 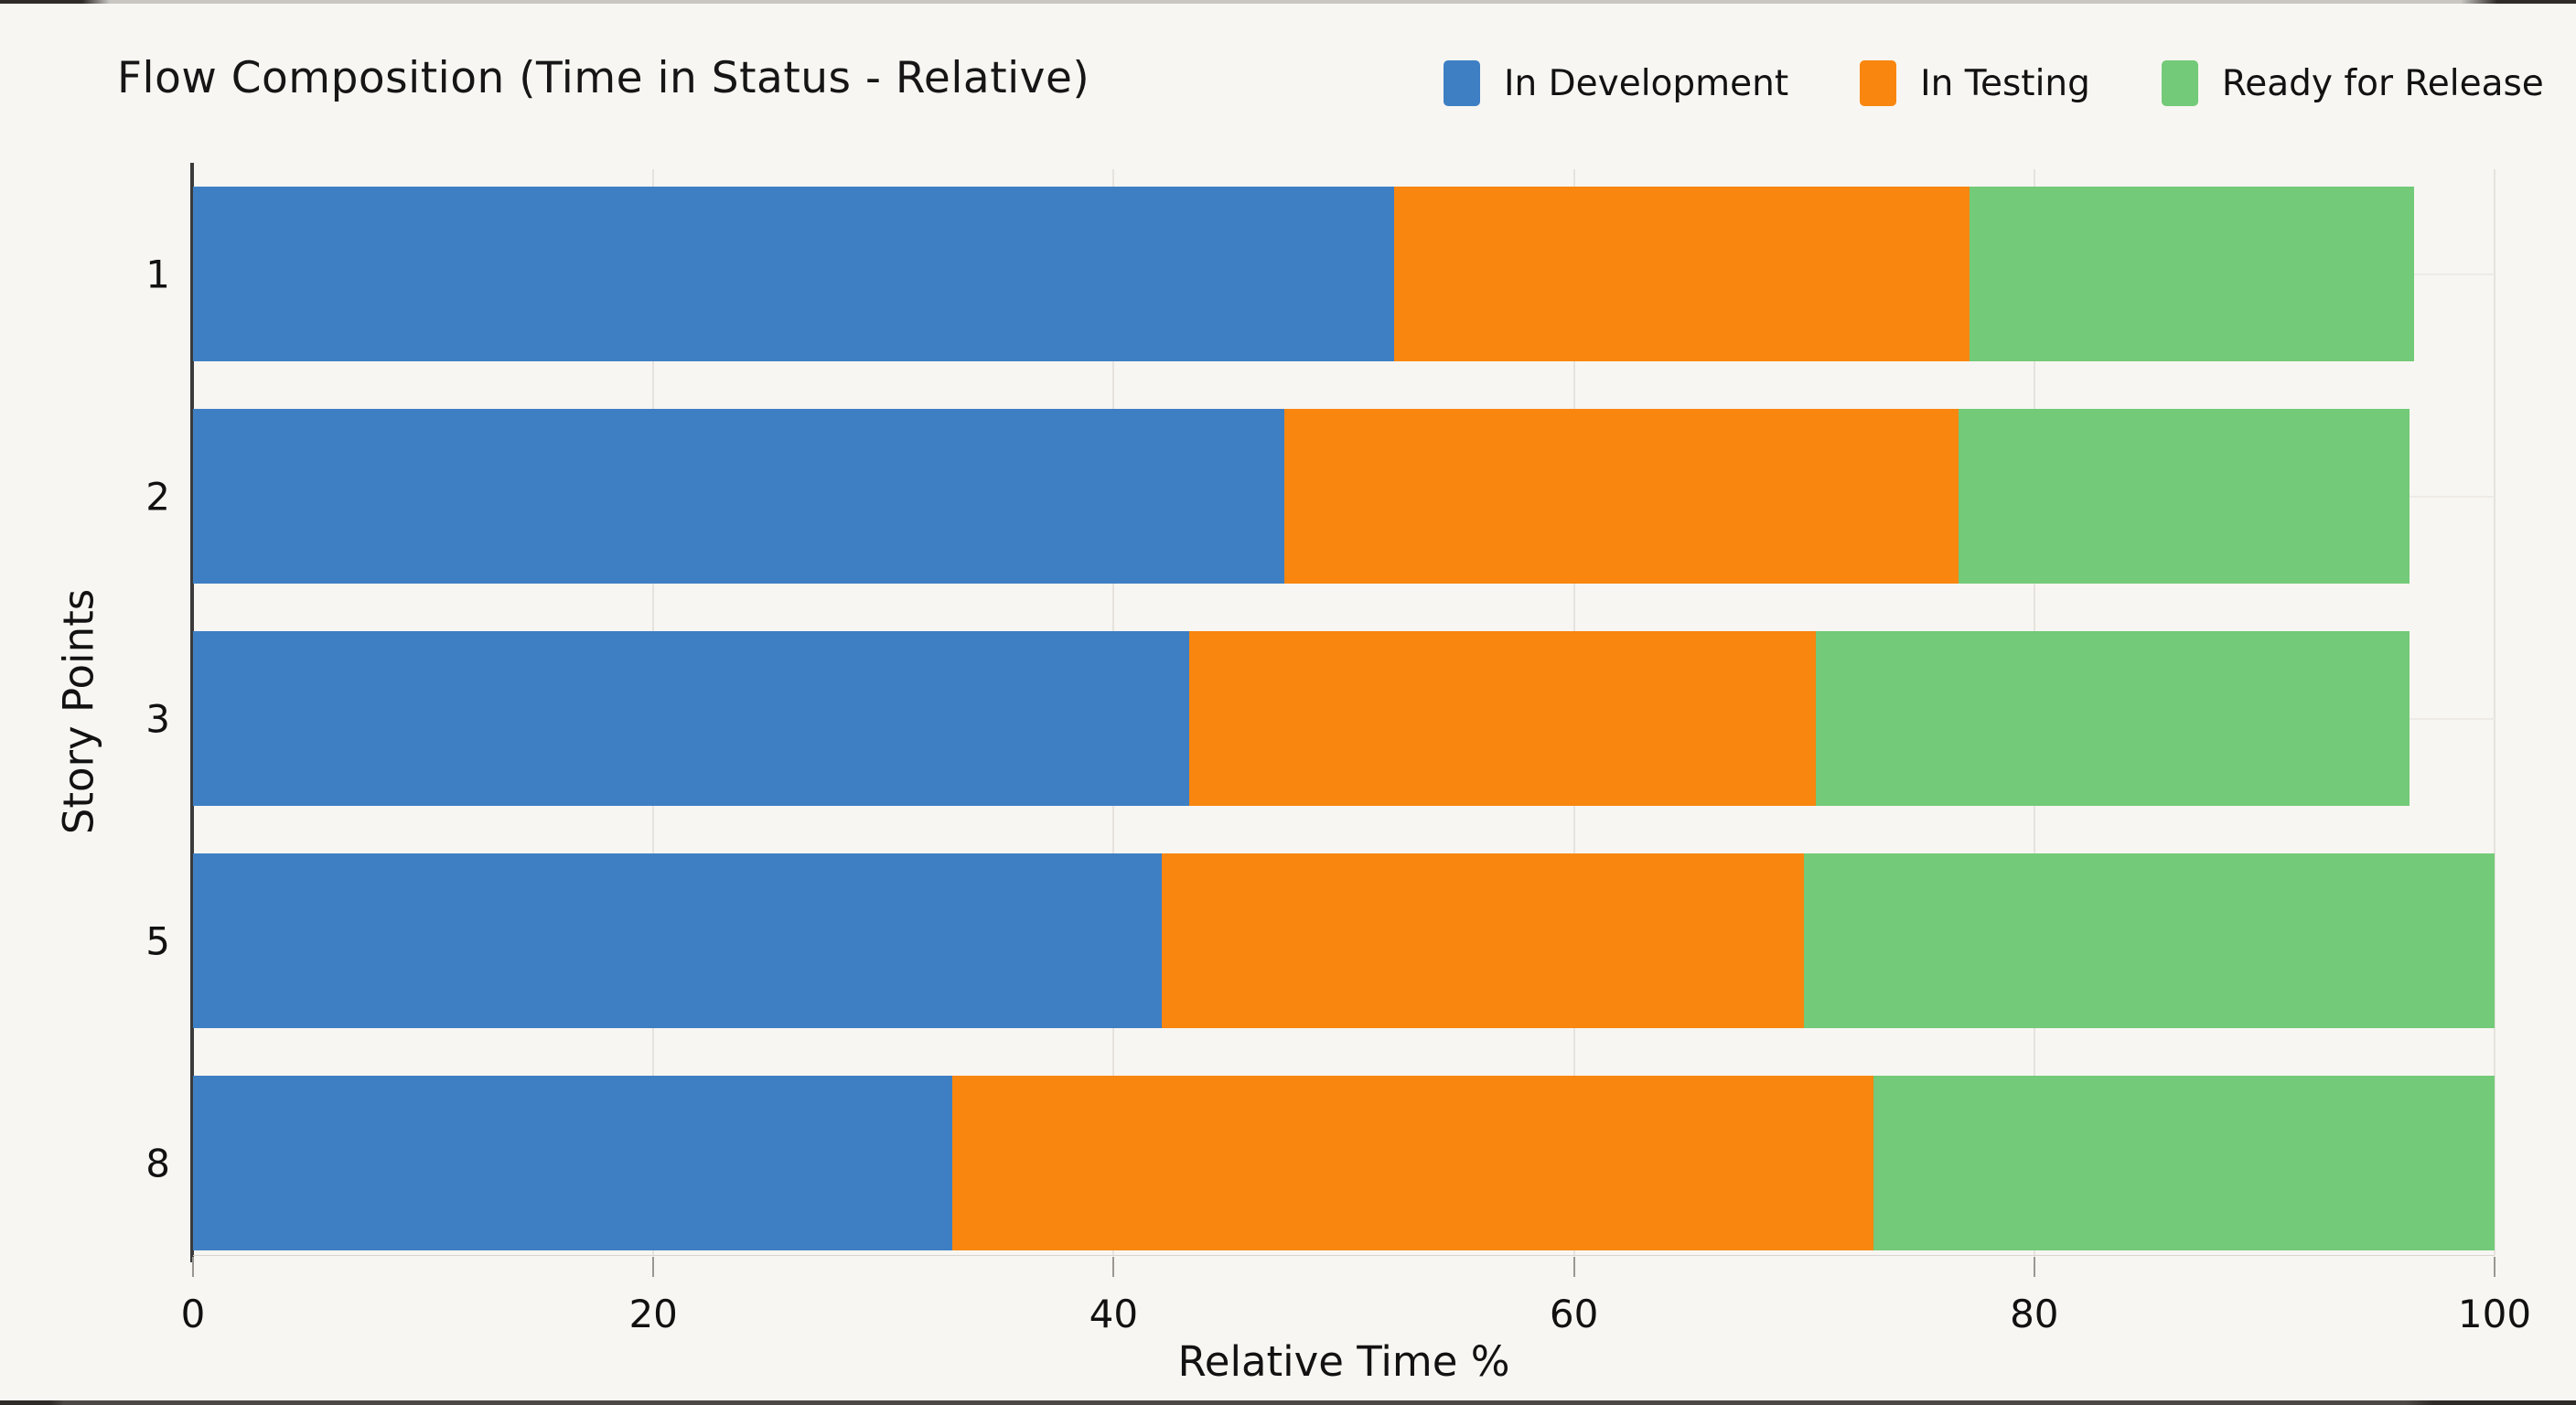 I want to click on bar-segment-in-development-sp1, so click(x=794, y=274).